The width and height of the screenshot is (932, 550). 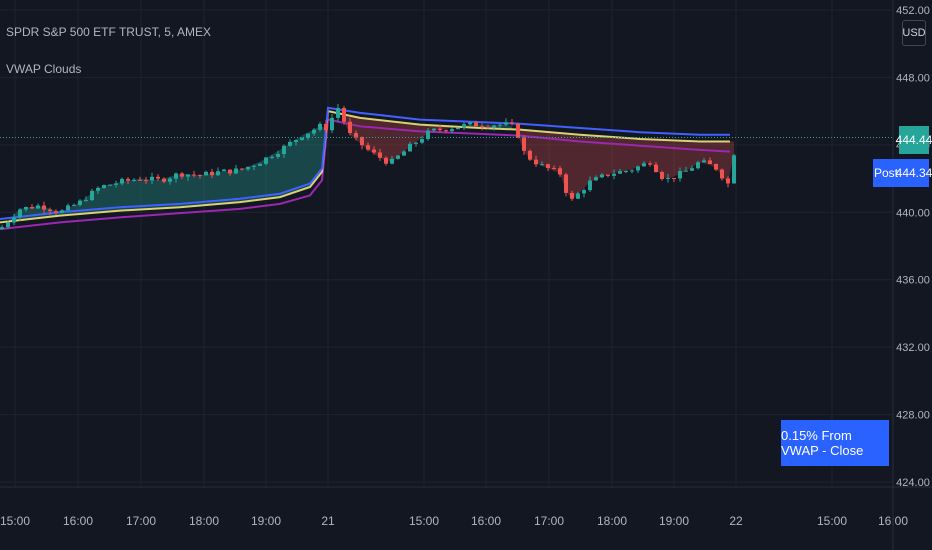 I want to click on x-tick-label: 22, so click(x=736, y=521).